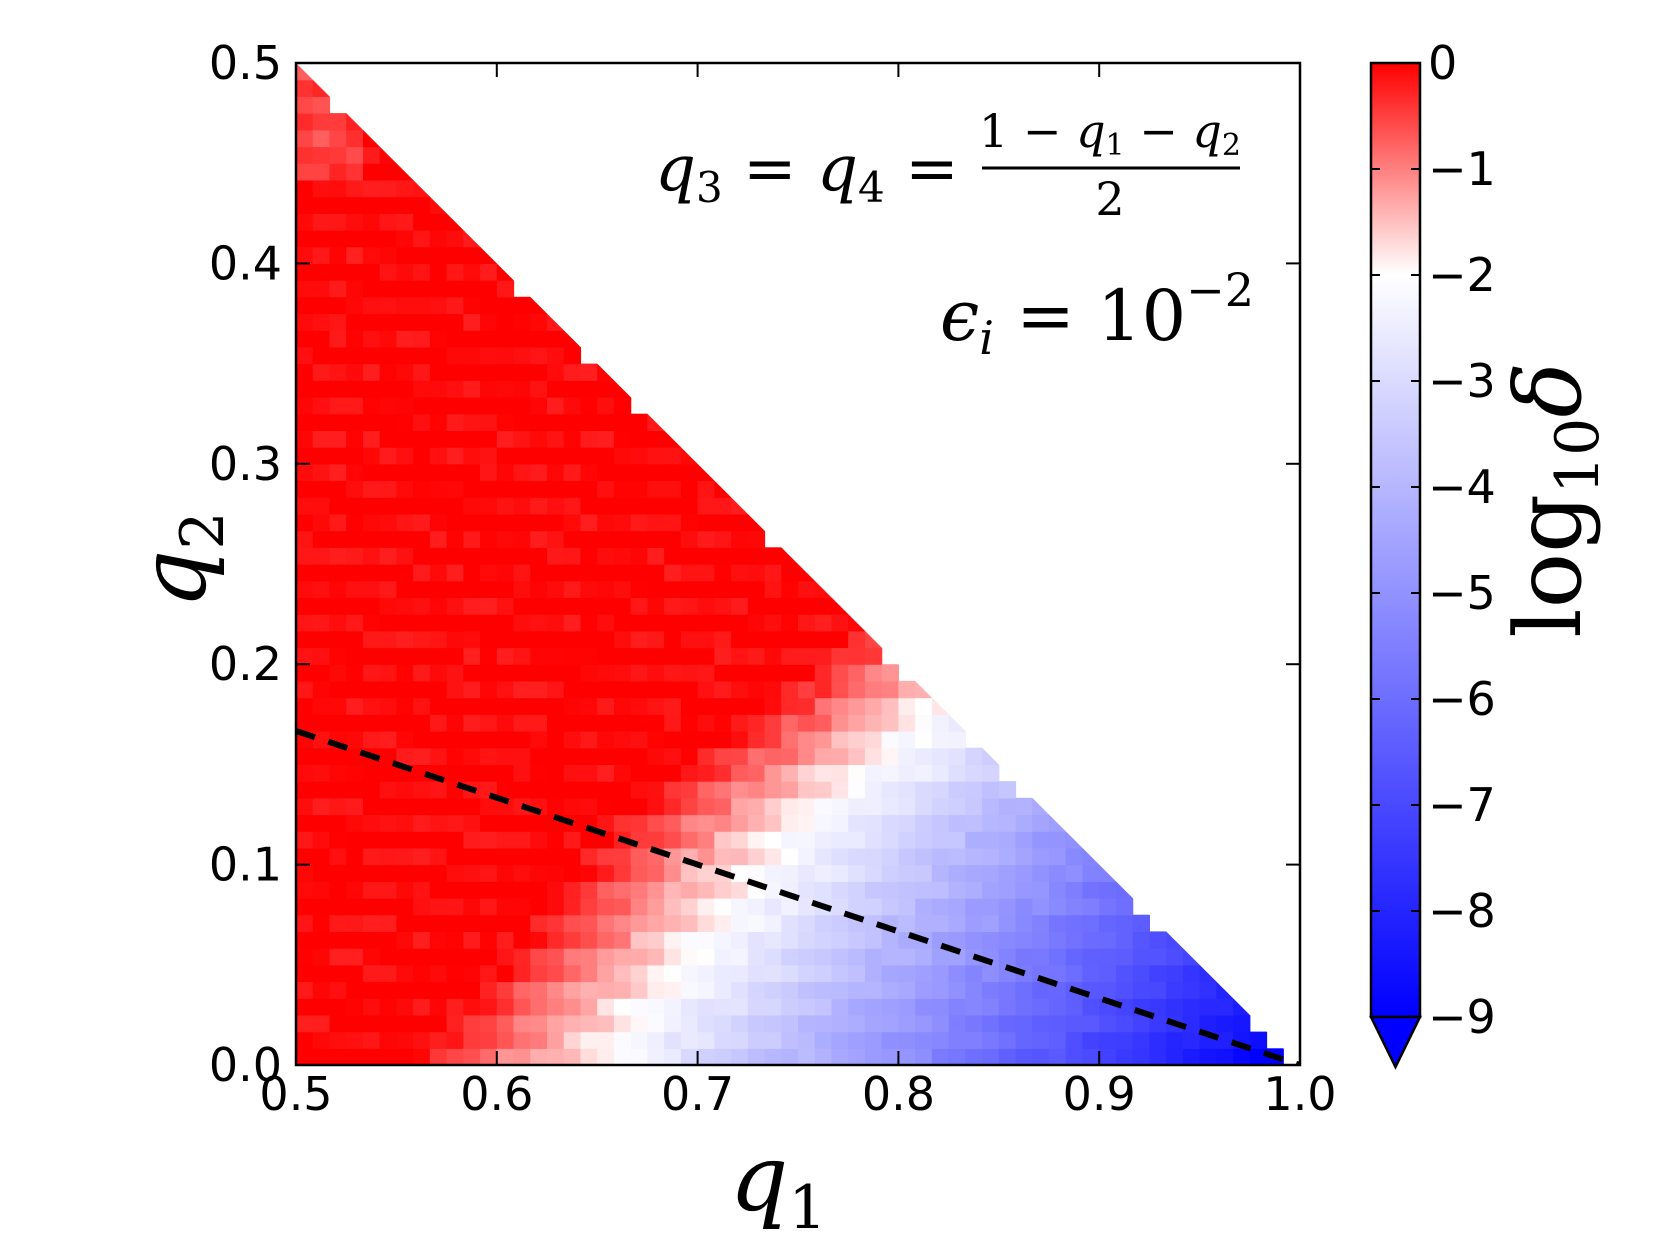  I want to click on svg-text: 2, so click(1109, 199).